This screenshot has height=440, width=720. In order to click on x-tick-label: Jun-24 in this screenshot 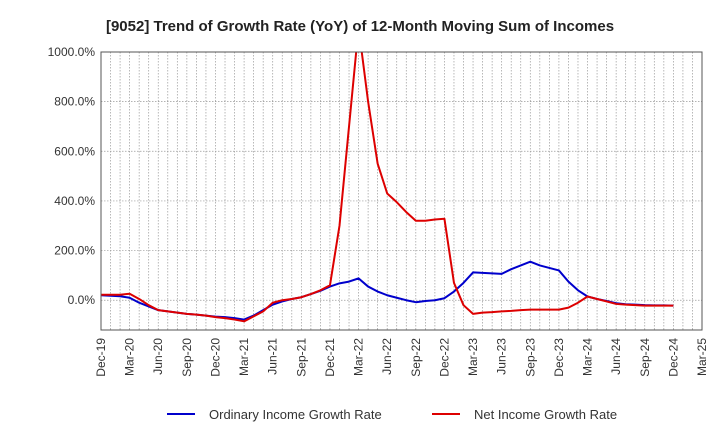, I will do `click(616, 356)`.